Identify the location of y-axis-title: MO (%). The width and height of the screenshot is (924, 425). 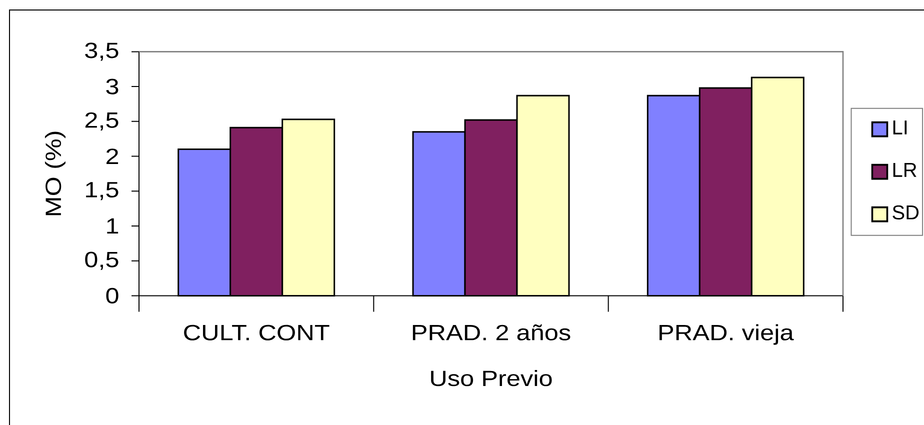
(55, 174).